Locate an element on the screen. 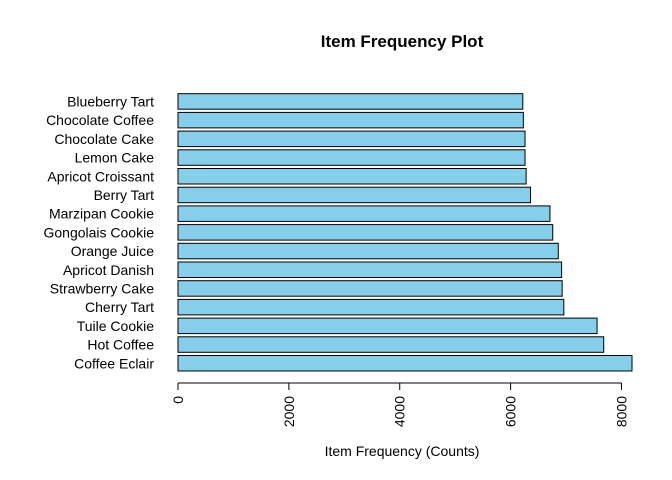  bar-lemon-cake is located at coordinates (351, 157).